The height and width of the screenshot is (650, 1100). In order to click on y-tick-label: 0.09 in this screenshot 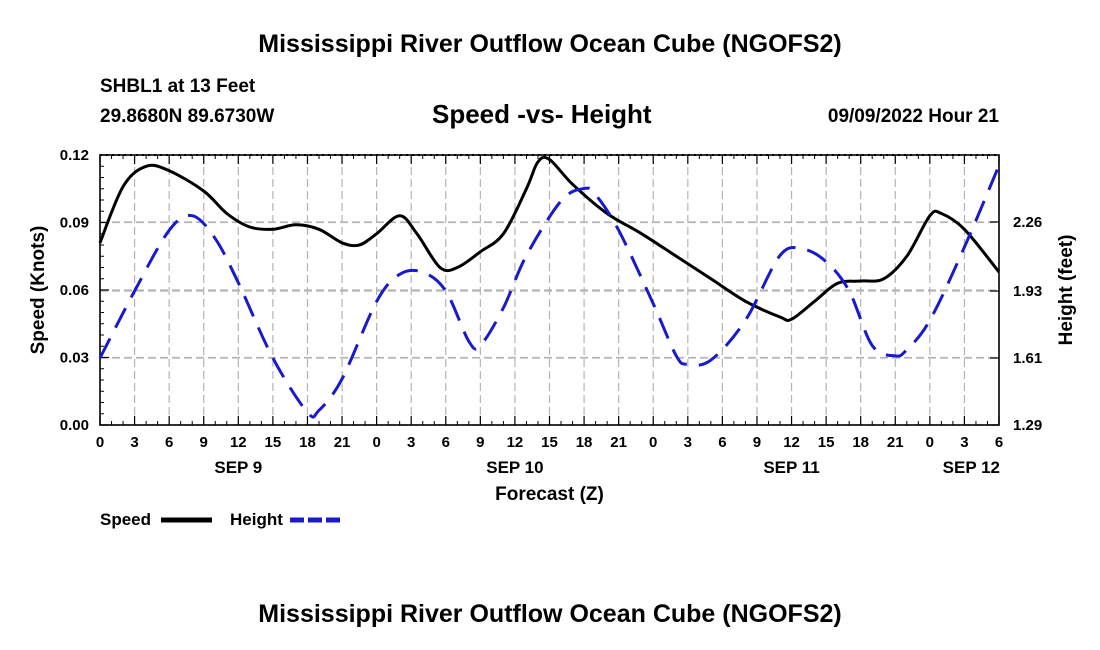, I will do `click(74, 223)`.